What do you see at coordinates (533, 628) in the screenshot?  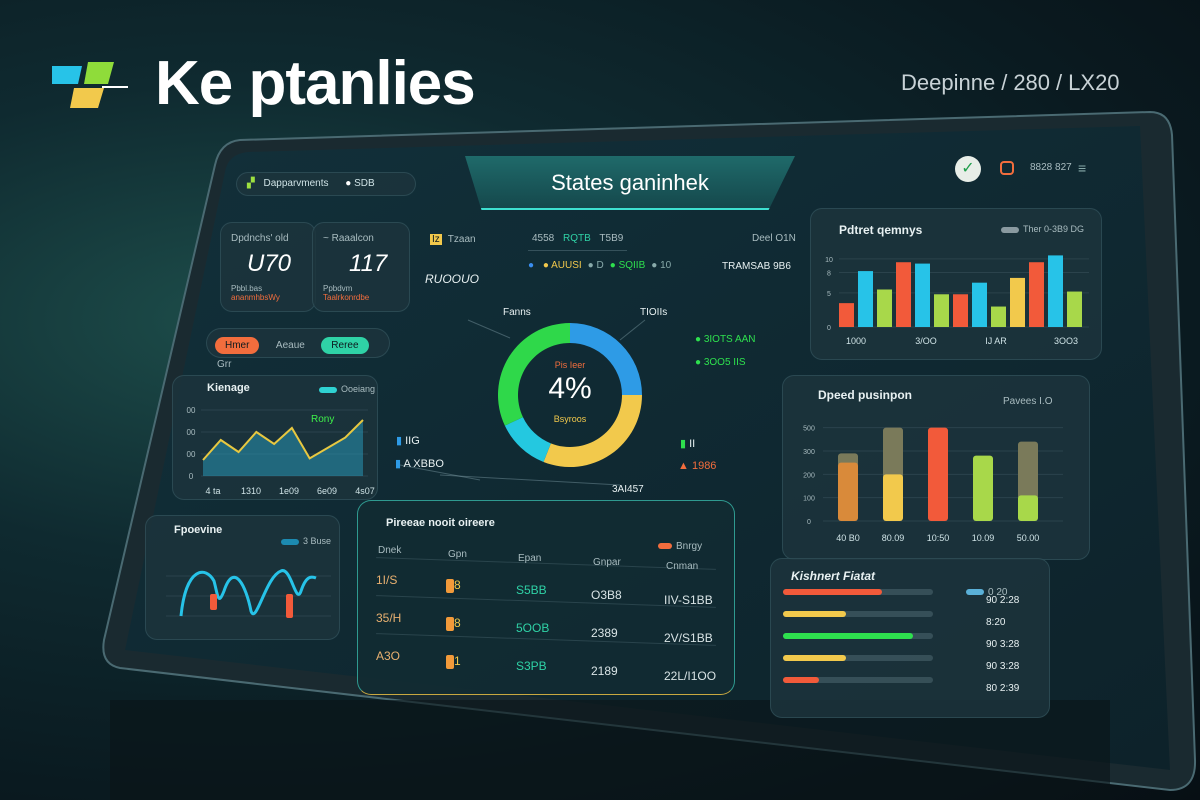 I see `table-cell: 5OOB` at bounding box center [533, 628].